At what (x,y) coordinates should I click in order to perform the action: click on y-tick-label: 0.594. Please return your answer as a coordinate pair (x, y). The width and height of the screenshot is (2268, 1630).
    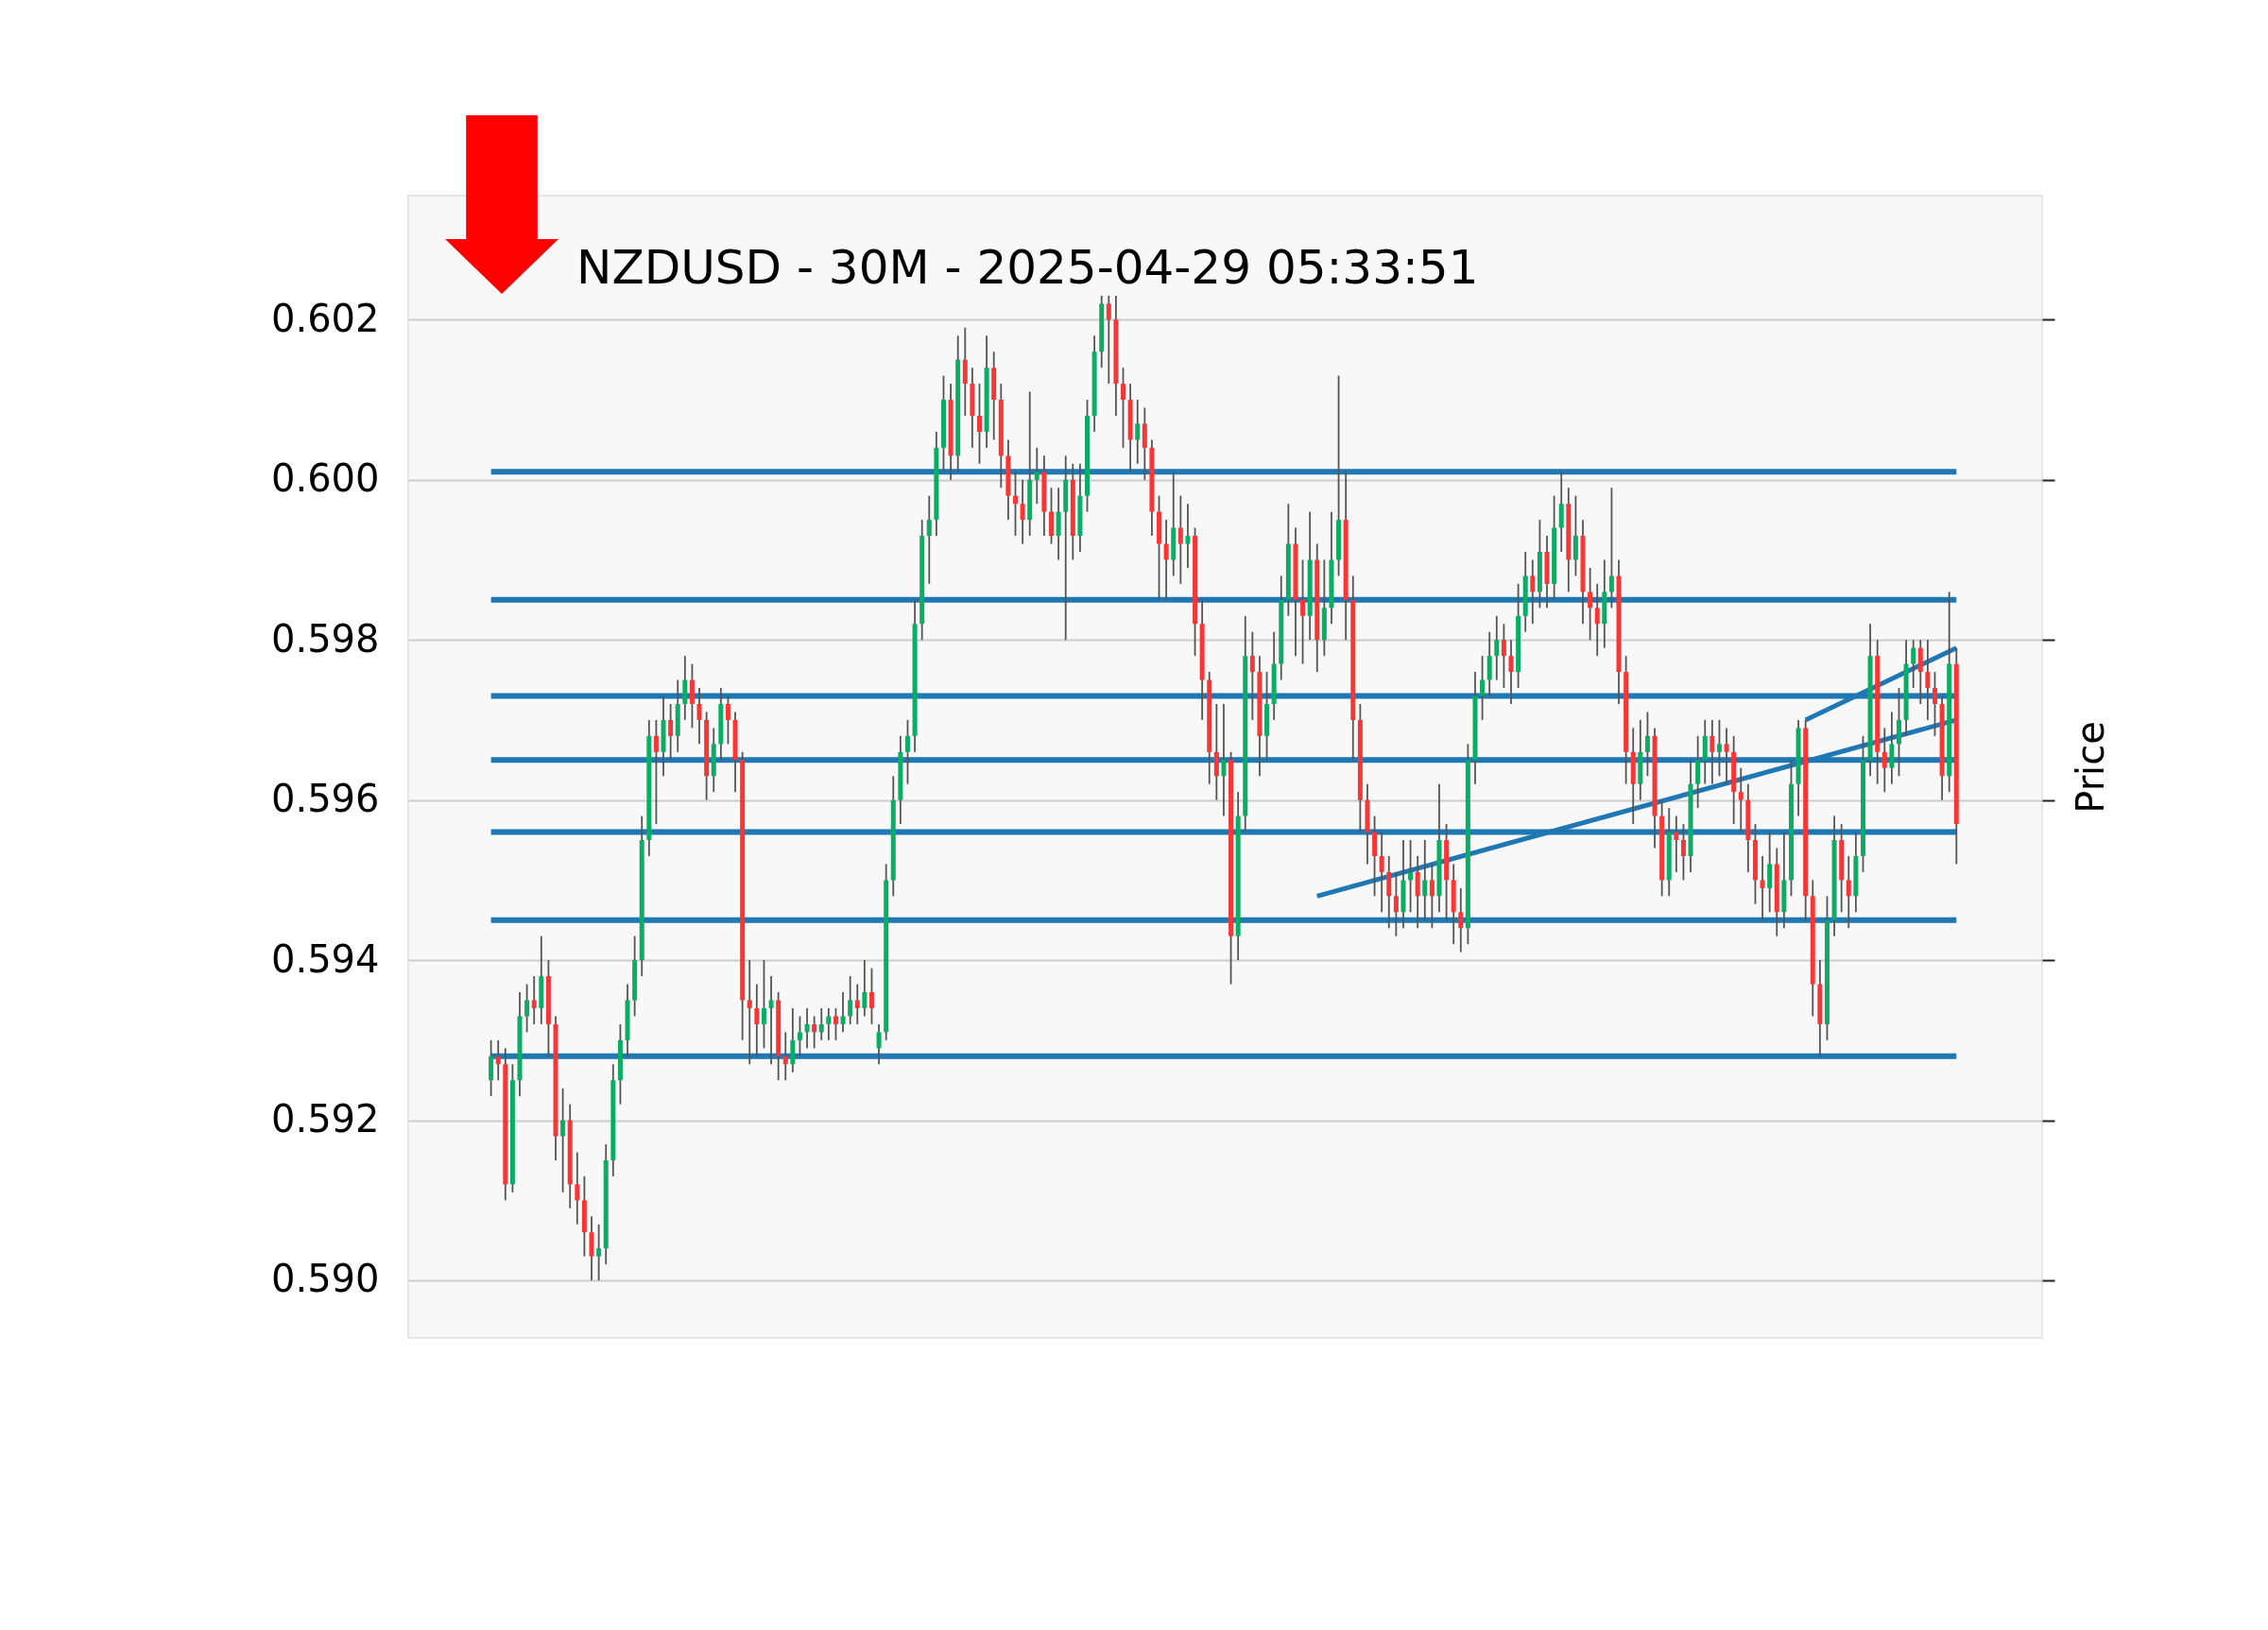
    Looking at the image, I should click on (325, 959).